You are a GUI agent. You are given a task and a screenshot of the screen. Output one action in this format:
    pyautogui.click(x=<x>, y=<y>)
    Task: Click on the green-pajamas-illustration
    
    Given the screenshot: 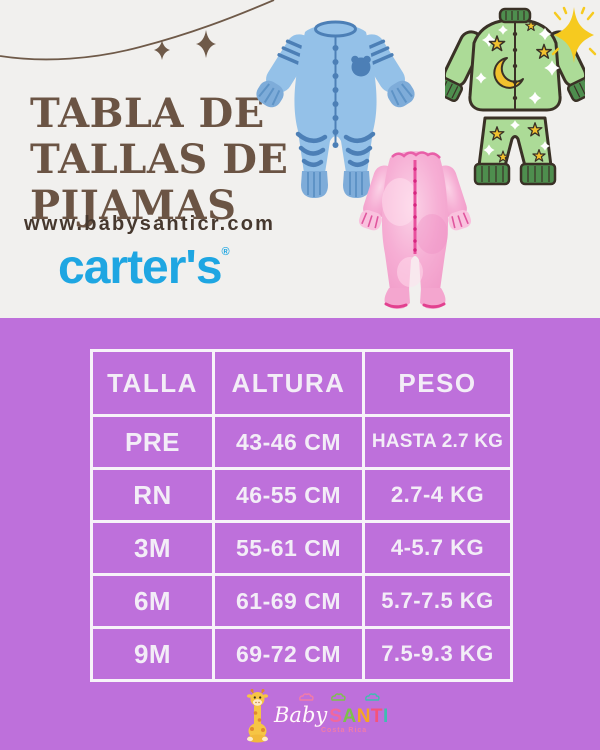 What is the action you would take?
    pyautogui.click(x=515, y=96)
    